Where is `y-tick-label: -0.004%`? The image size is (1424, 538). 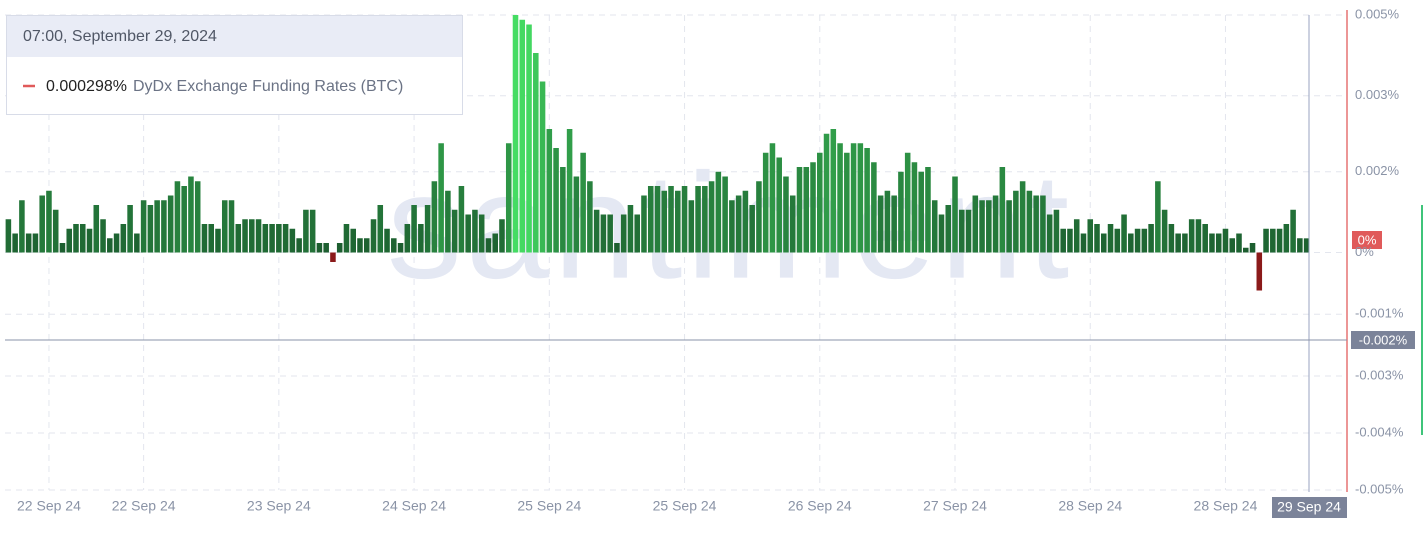 y-tick-label: -0.004% is located at coordinates (1379, 431).